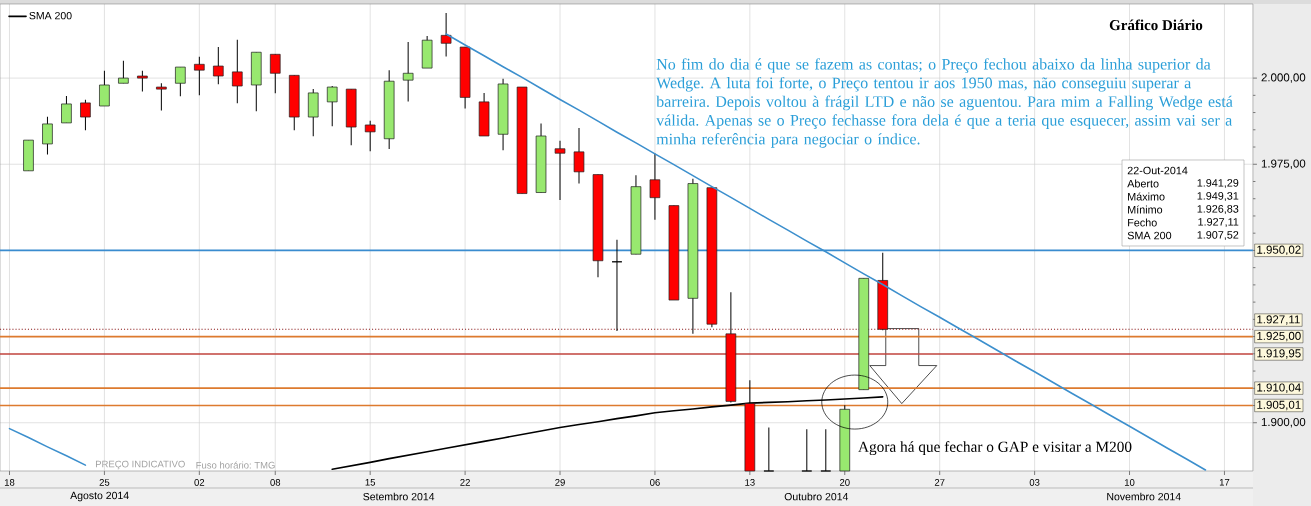 The image size is (1311, 506). Describe the element at coordinates (140, 465) in the screenshot. I see `annotation: PREÇO INDICATIVO` at that location.